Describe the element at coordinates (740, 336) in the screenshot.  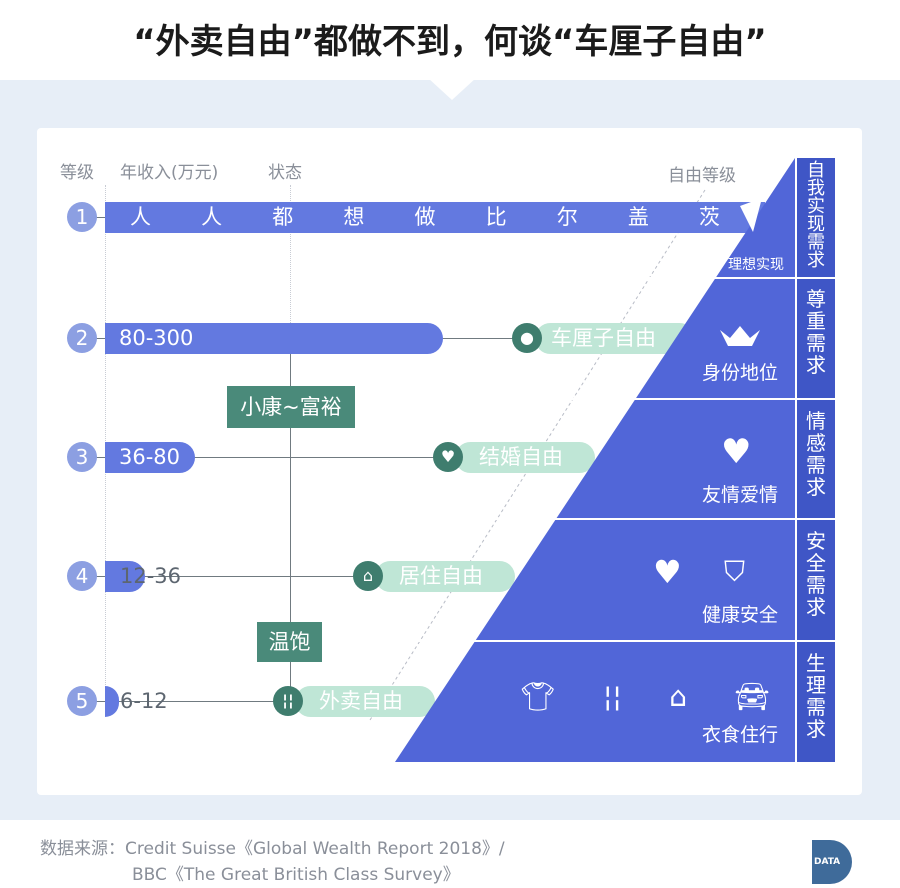
I see `crown-icon` at that location.